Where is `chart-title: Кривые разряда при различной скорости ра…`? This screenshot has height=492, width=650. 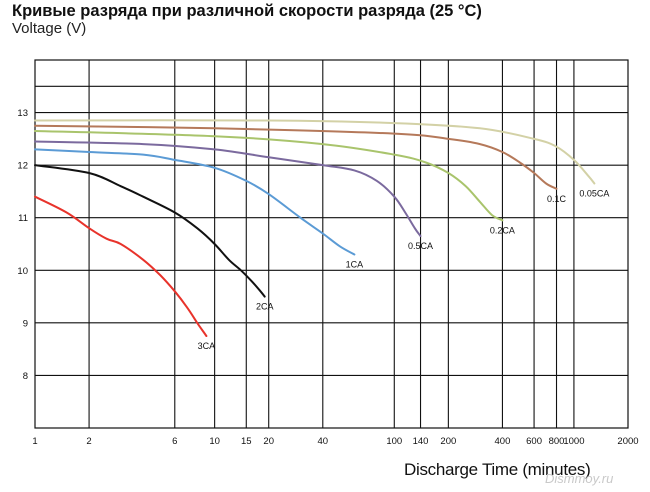
chart-title: Кривые разряда при различной скорости ра… is located at coordinates (247, 11).